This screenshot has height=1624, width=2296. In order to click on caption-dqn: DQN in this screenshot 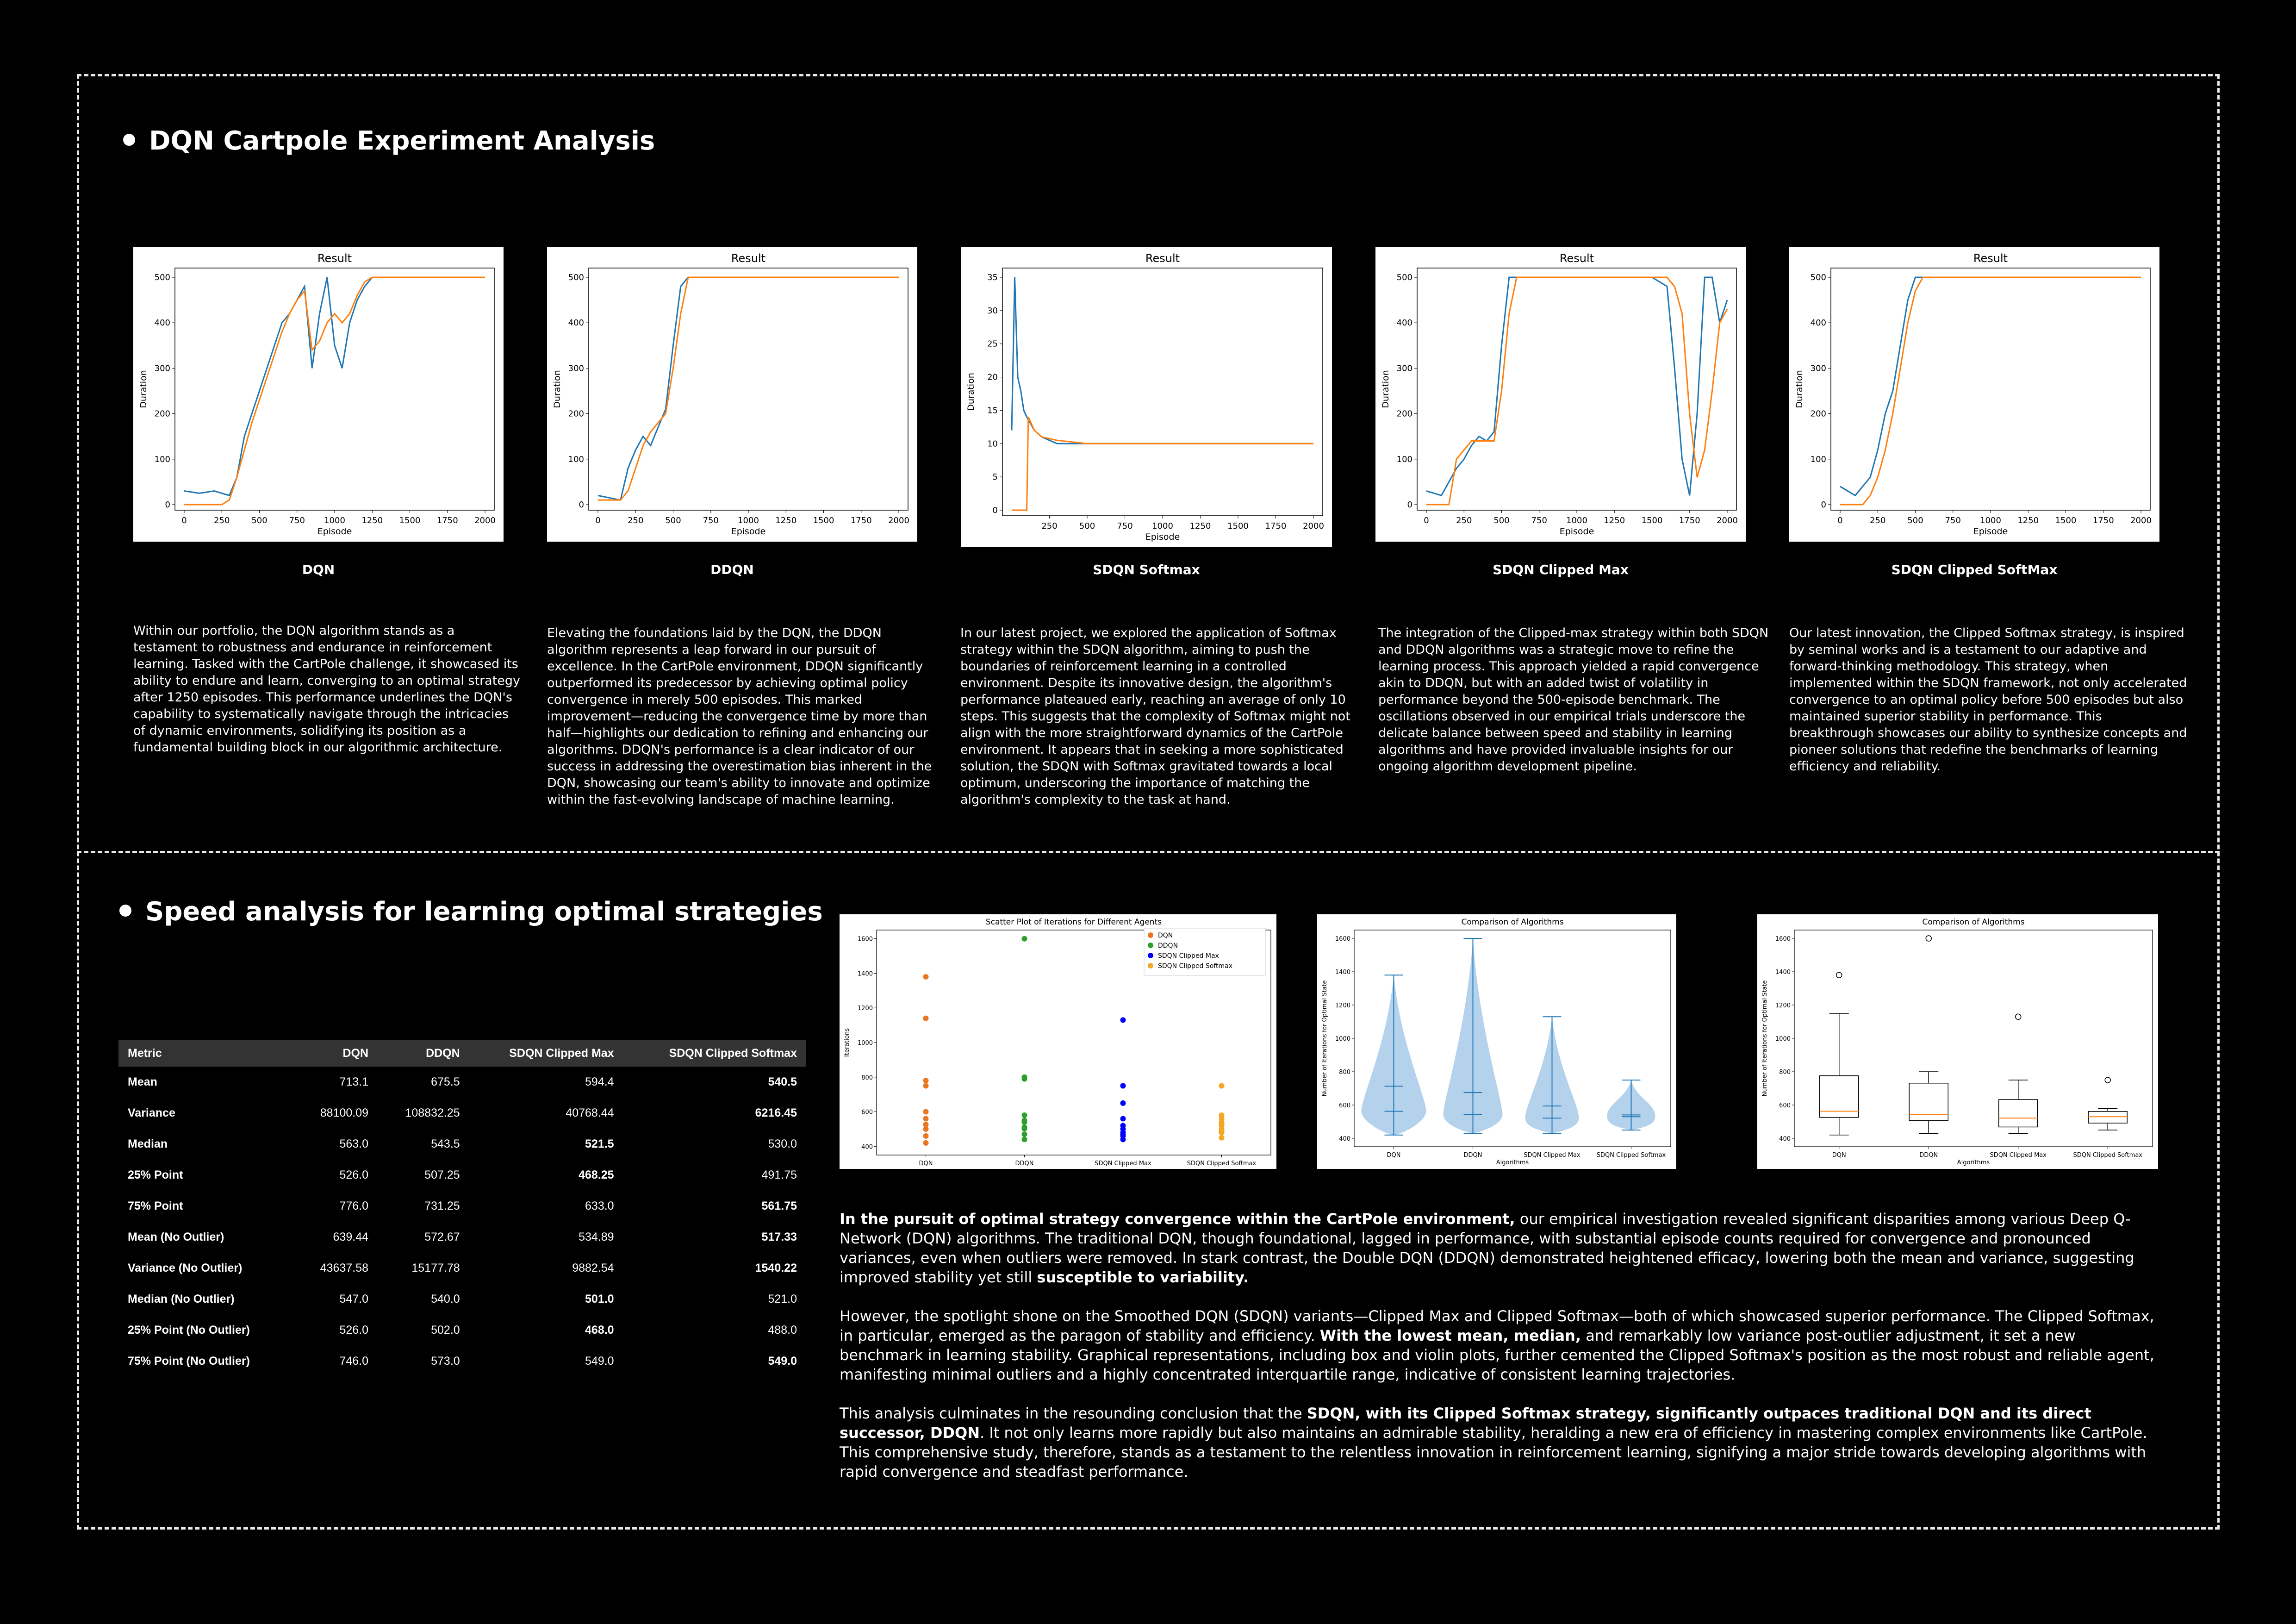, I will do `click(318, 569)`.